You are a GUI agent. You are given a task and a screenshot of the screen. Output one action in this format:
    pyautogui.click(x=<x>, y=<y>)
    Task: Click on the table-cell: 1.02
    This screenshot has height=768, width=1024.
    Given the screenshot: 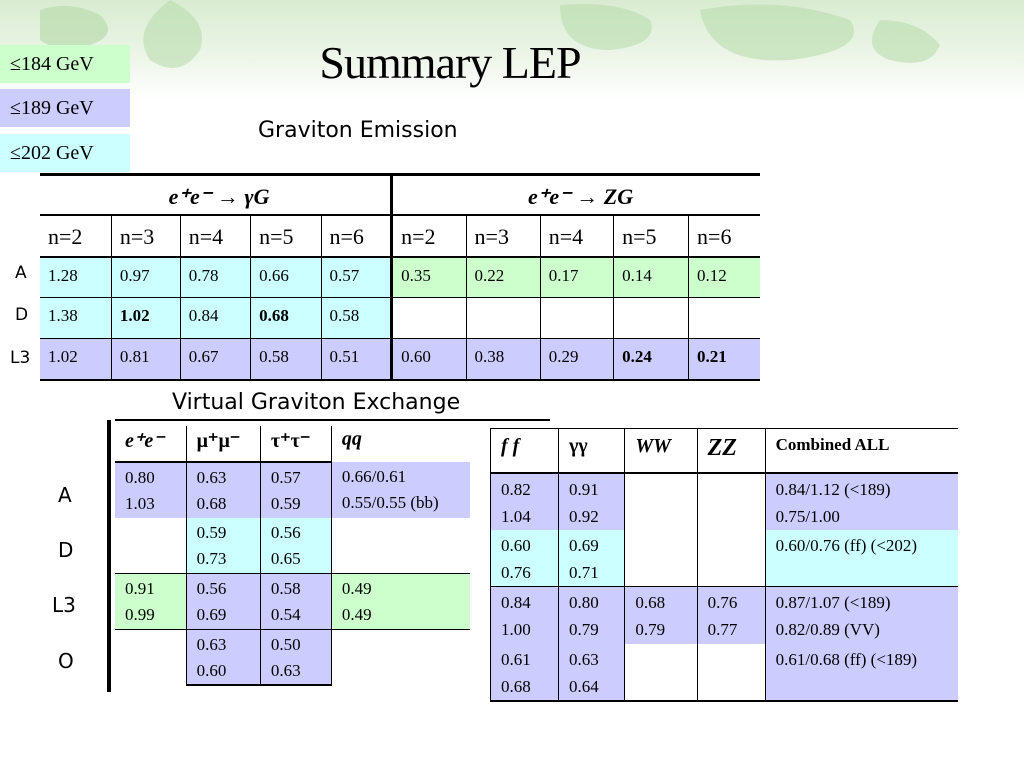 What is the action you would take?
    pyautogui.click(x=76, y=359)
    